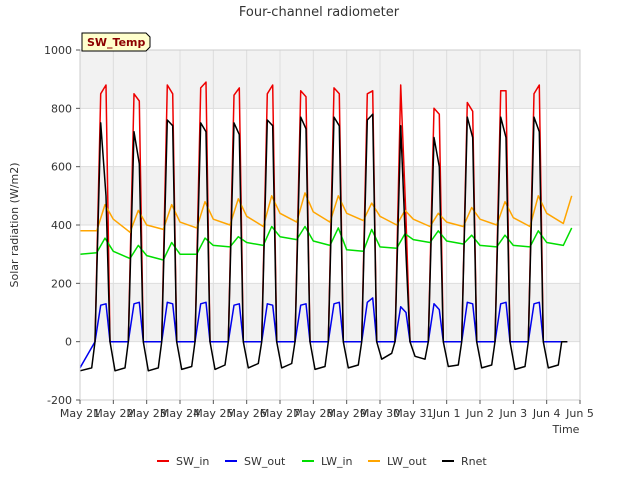 This screenshot has width=640, height=480. I want to click on y-tick-label: -200, so click(59, 400).